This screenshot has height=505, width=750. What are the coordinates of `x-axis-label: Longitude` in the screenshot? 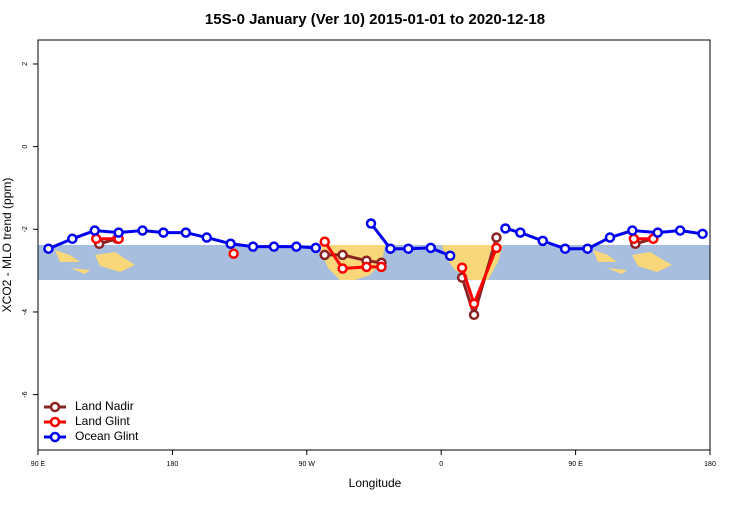 It's located at (375, 483).